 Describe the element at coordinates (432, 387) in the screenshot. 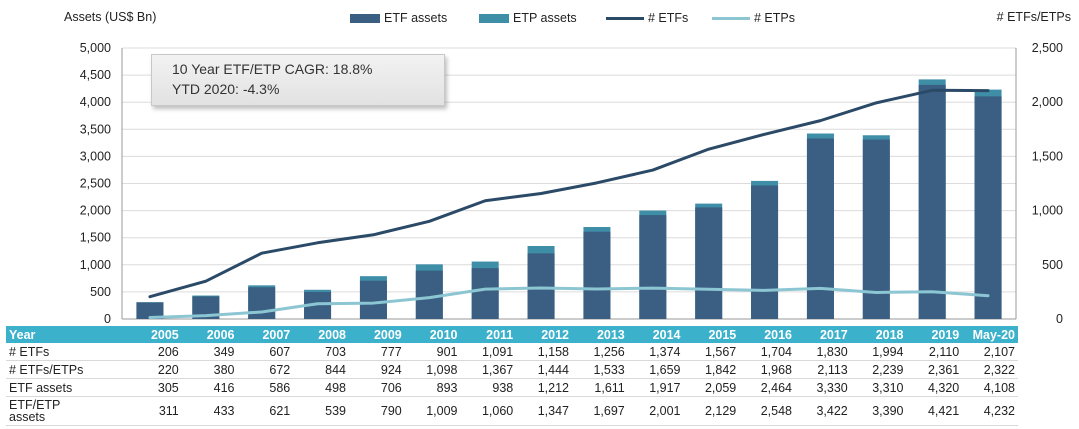

I see `table-cell: 893` at that location.